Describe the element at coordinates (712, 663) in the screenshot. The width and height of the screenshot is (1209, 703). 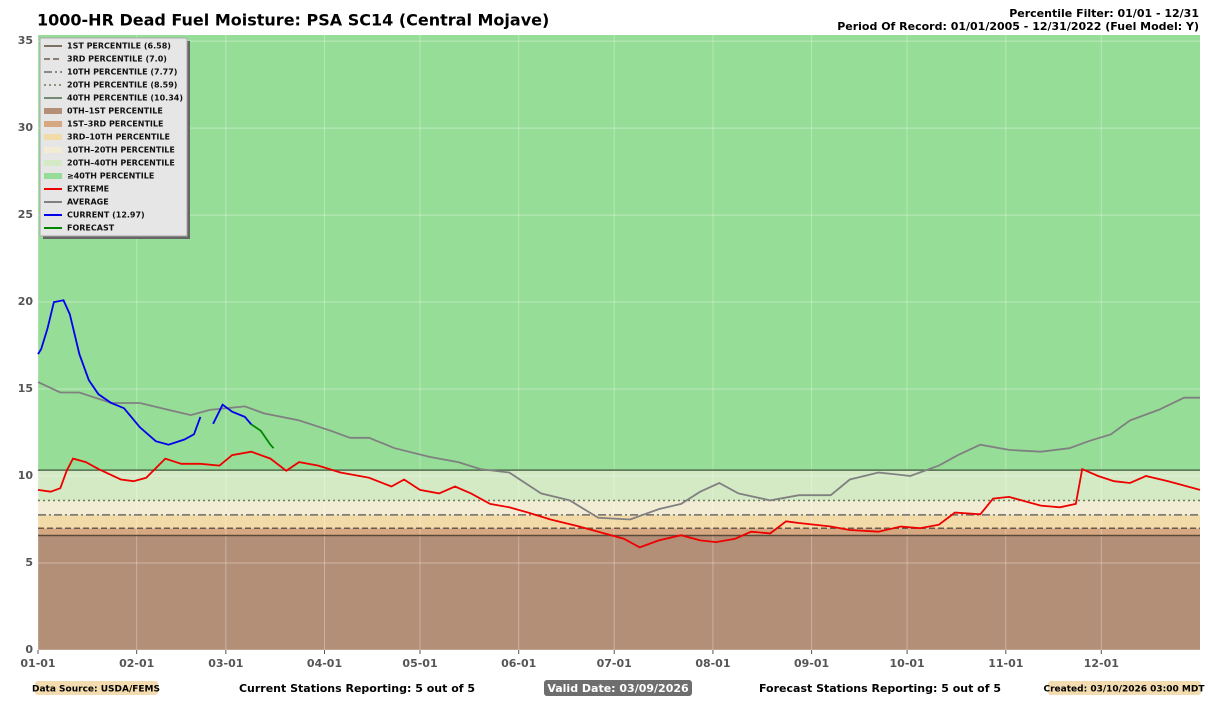
I see `x-tick-label: 08-01` at that location.